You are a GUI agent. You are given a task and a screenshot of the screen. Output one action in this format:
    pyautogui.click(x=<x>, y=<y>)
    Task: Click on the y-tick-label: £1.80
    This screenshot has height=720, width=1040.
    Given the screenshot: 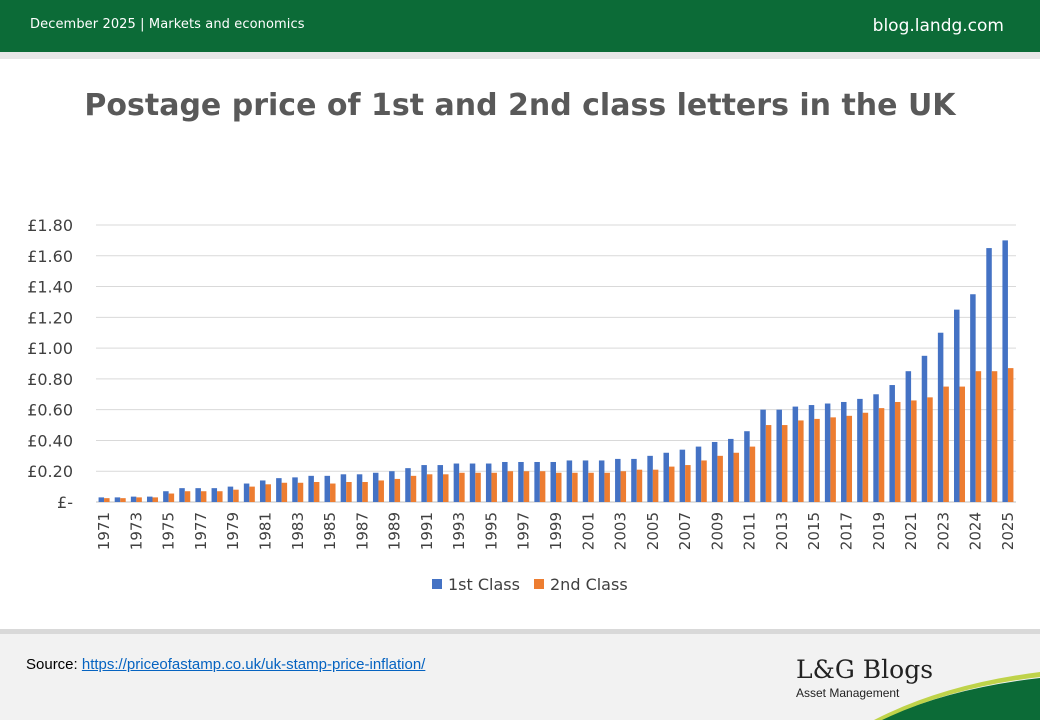 What is the action you would take?
    pyautogui.click(x=50, y=225)
    